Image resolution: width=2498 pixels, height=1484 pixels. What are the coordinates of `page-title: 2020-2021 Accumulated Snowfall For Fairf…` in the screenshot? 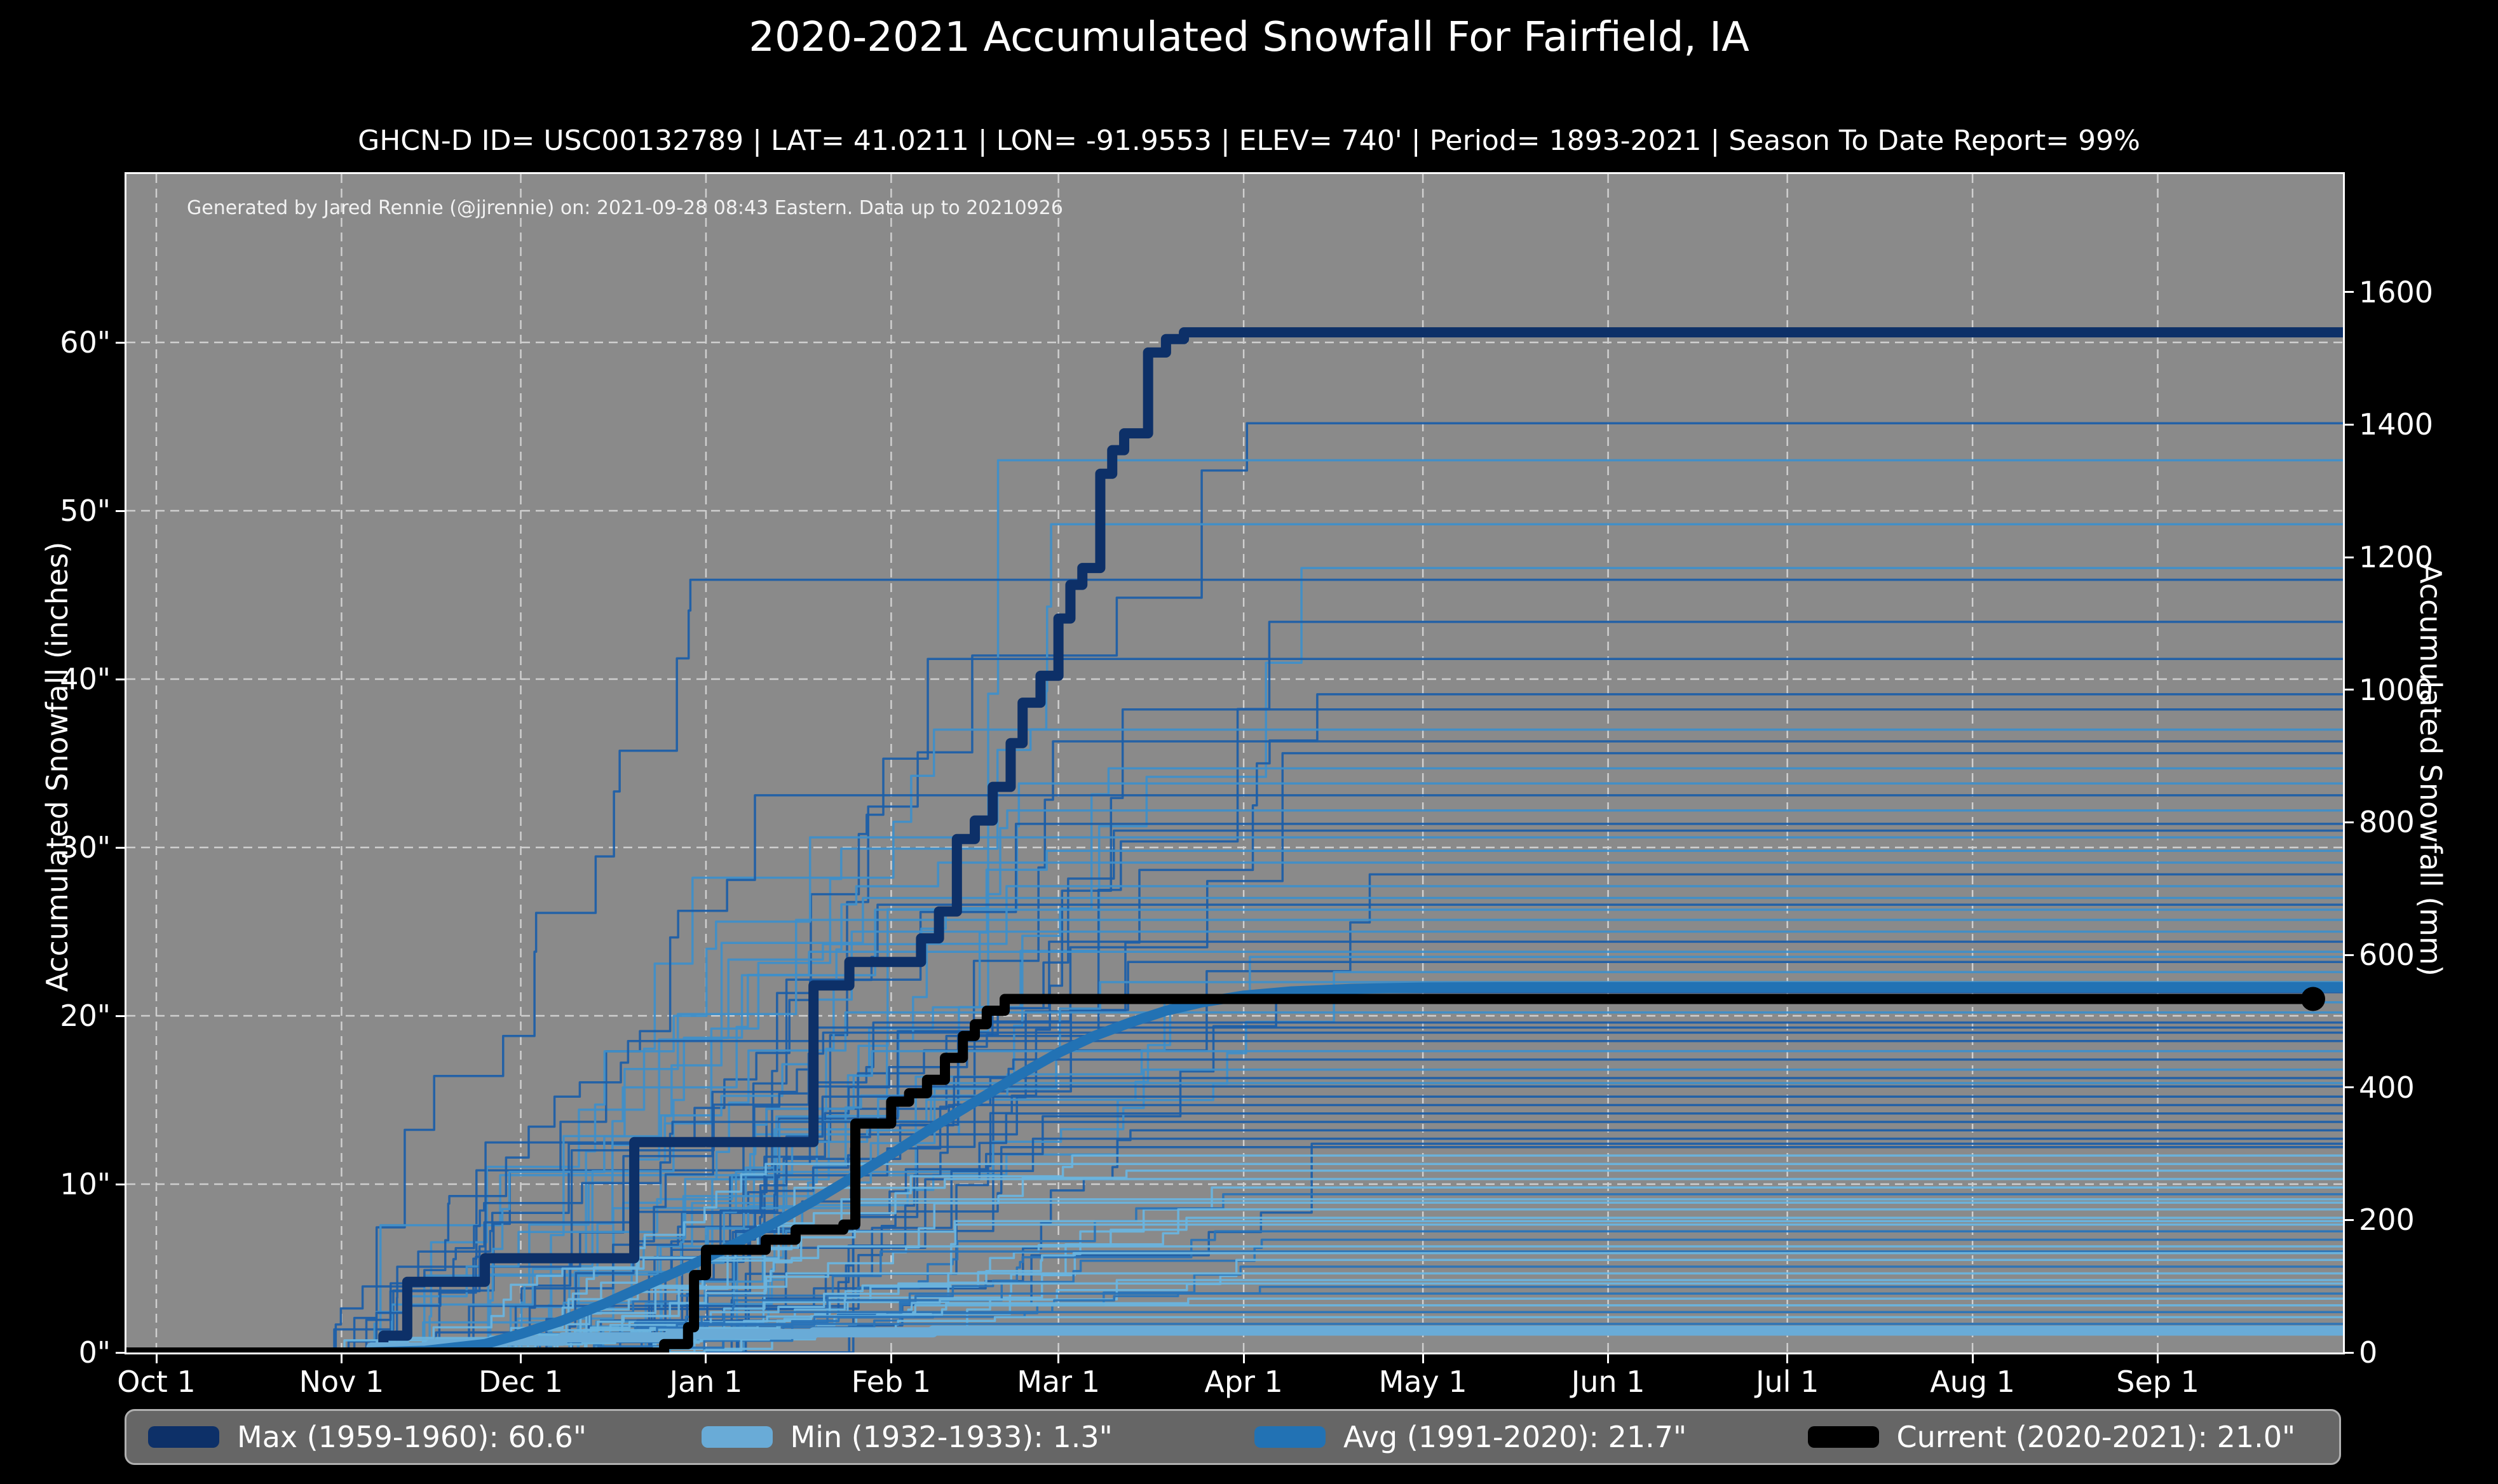 It's located at (1249, 37).